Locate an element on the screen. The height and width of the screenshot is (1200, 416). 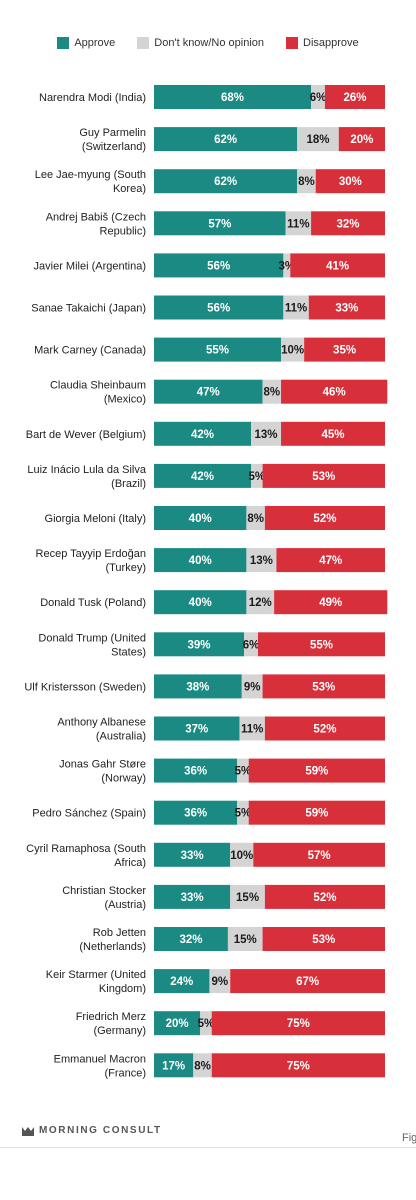
data-label-dont-know: 6% is located at coordinates (318, 98).